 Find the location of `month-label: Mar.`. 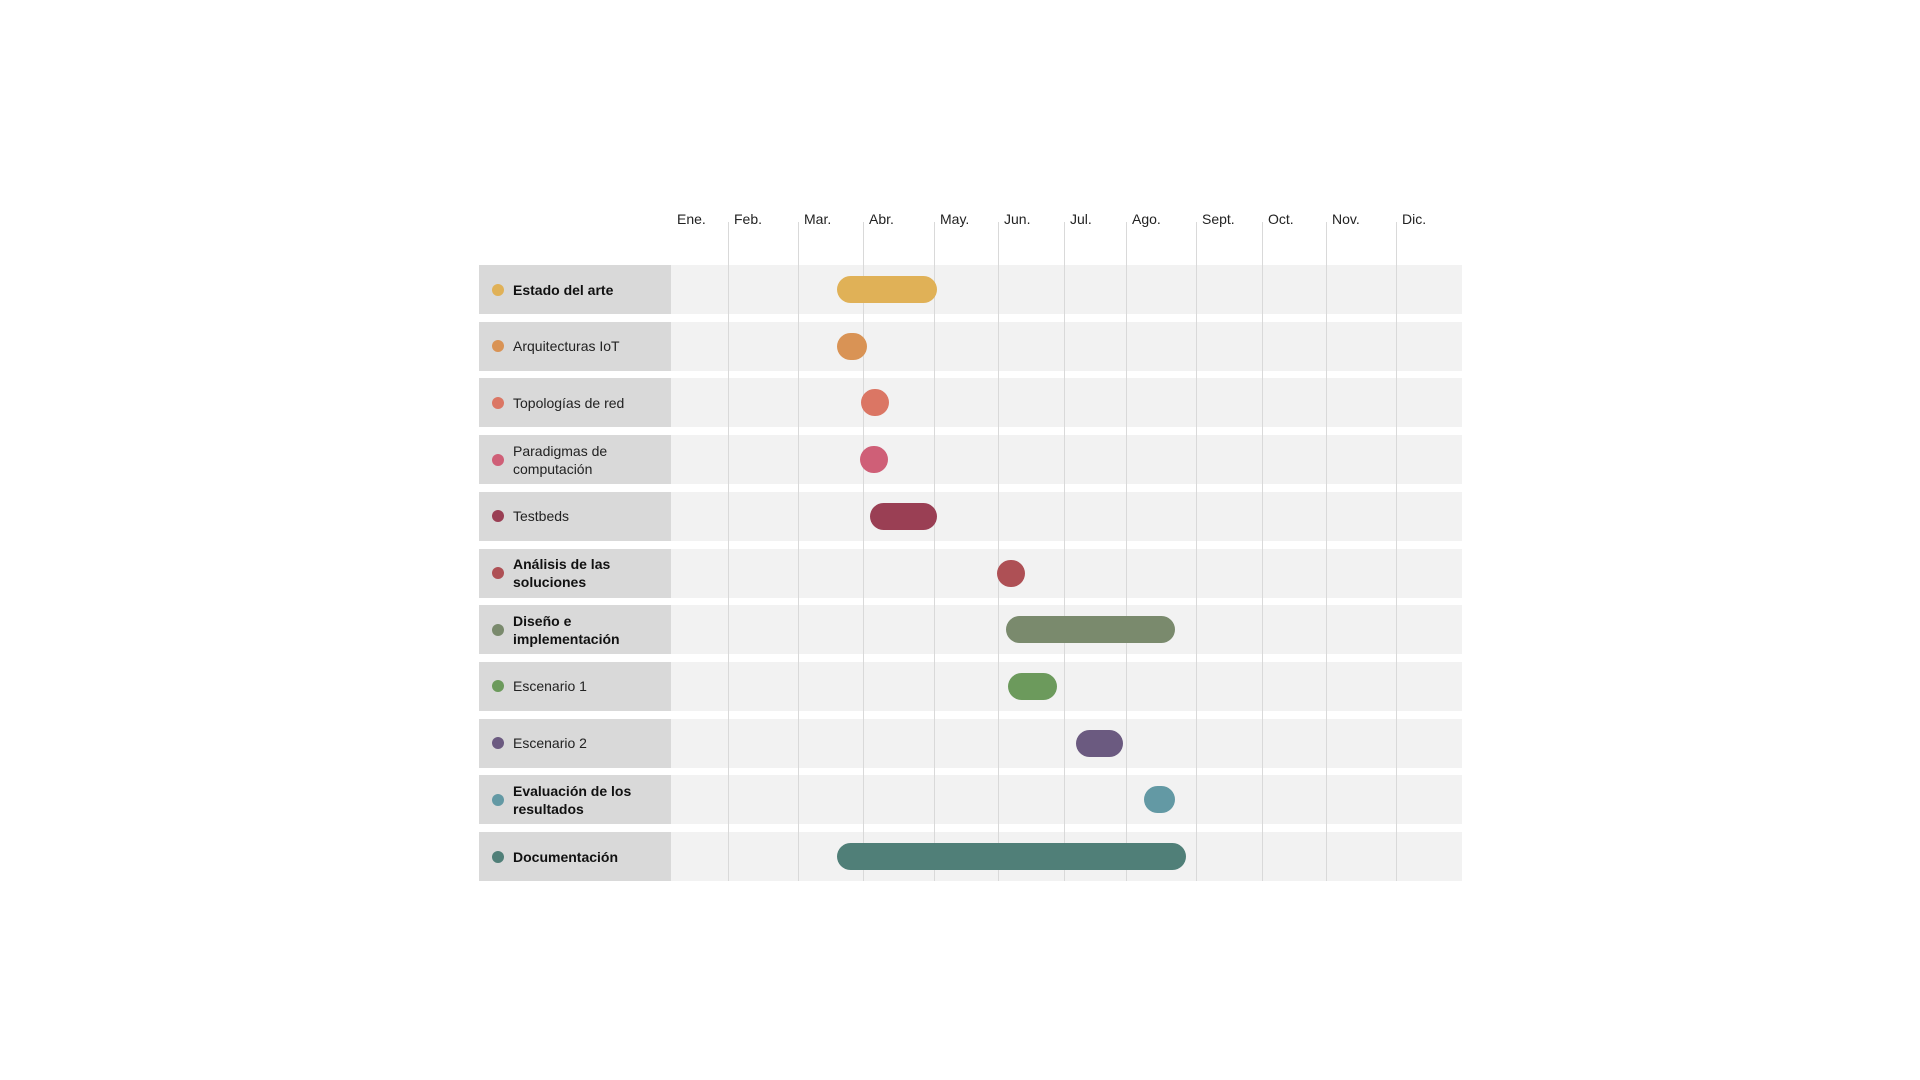

month-label: Mar. is located at coordinates (818, 219).